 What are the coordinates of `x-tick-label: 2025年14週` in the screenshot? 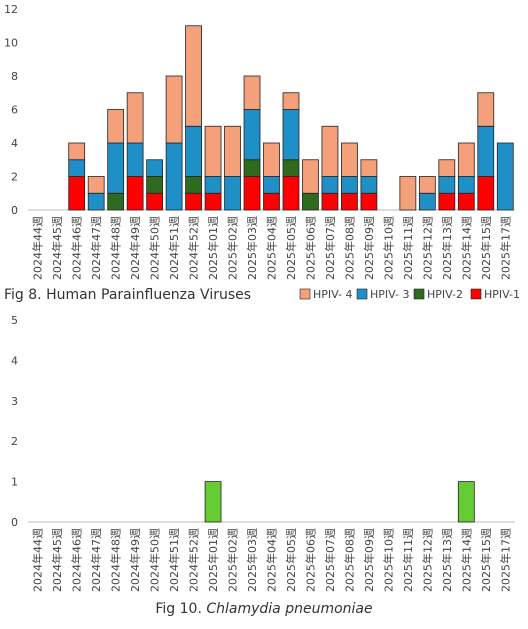 It's located at (466, 560).